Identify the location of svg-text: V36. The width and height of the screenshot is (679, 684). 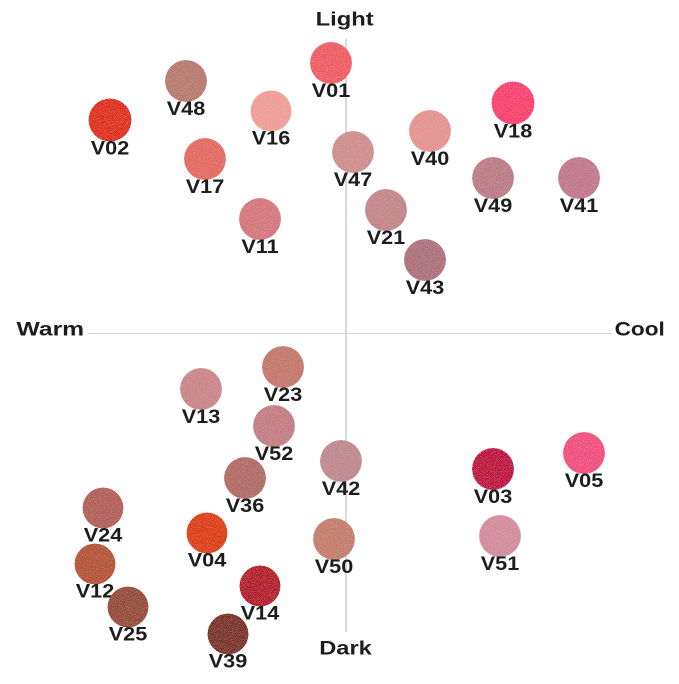
(245, 506).